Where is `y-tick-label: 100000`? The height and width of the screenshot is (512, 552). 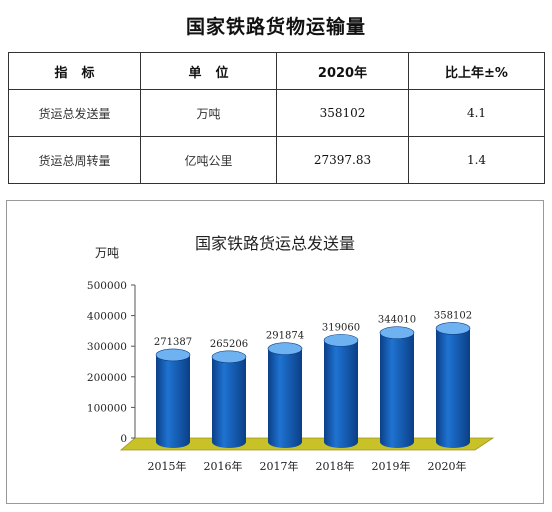
y-tick-label: 100000 is located at coordinates (107, 408).